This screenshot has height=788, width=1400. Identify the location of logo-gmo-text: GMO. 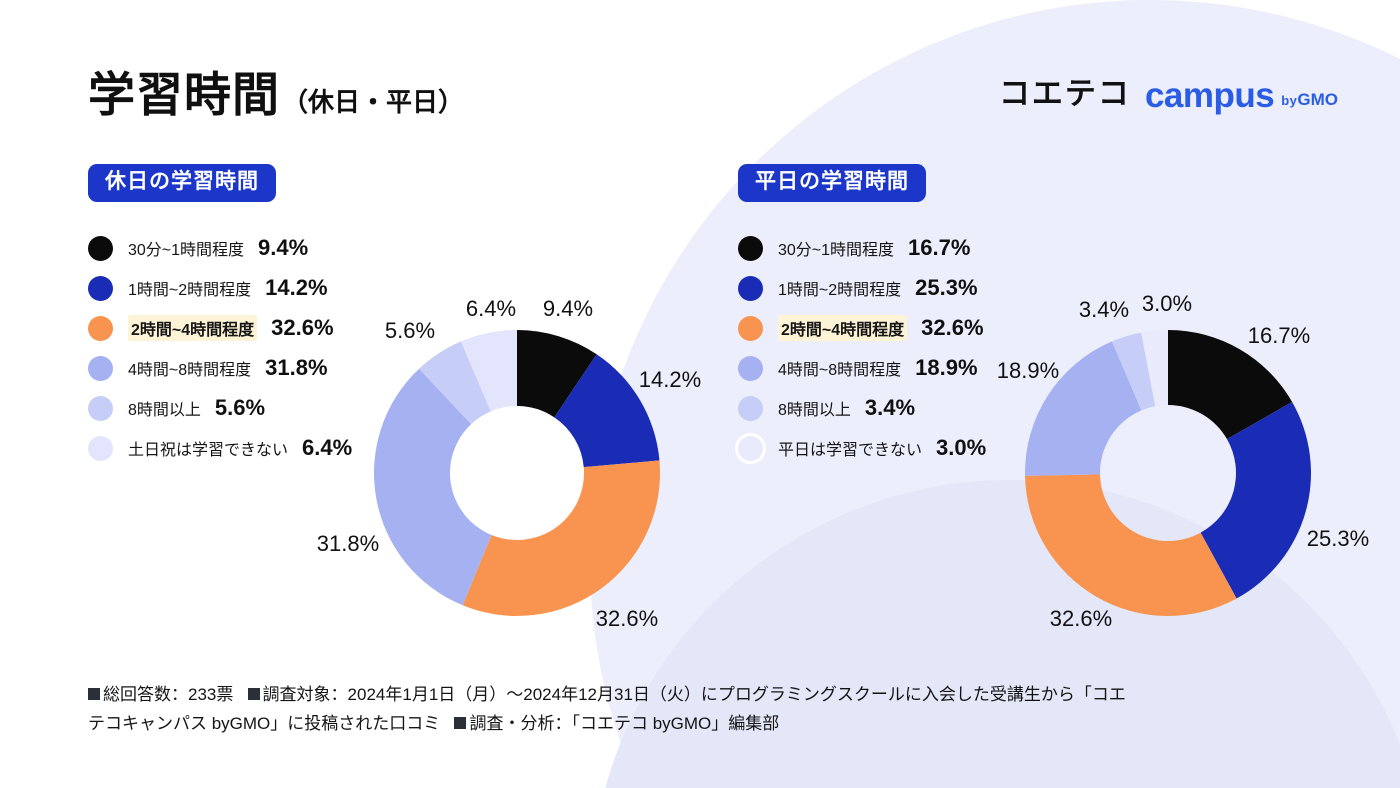
(1317, 99).